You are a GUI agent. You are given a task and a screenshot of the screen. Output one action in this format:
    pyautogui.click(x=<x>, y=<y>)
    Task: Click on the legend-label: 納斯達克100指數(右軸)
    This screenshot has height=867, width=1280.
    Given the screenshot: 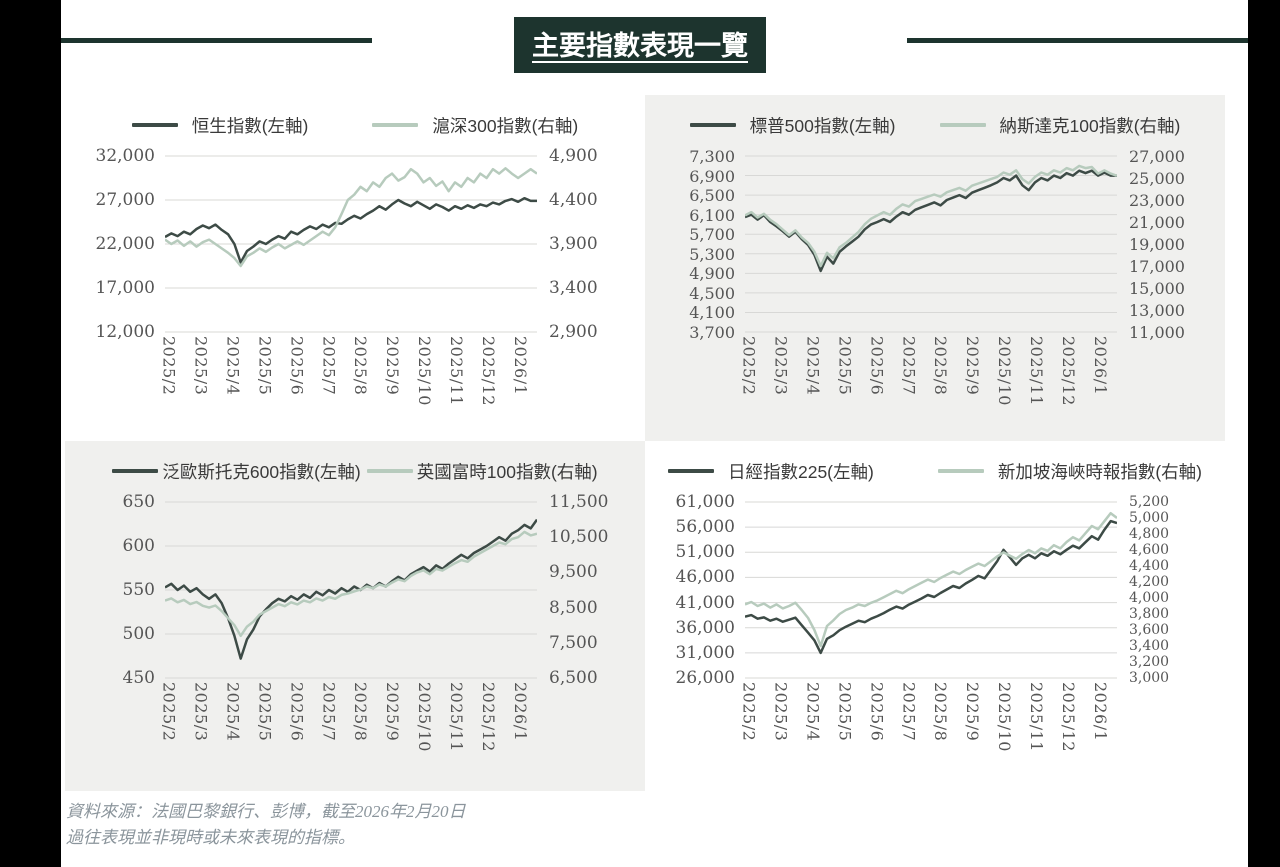 What is the action you would take?
    pyautogui.click(x=1090, y=125)
    